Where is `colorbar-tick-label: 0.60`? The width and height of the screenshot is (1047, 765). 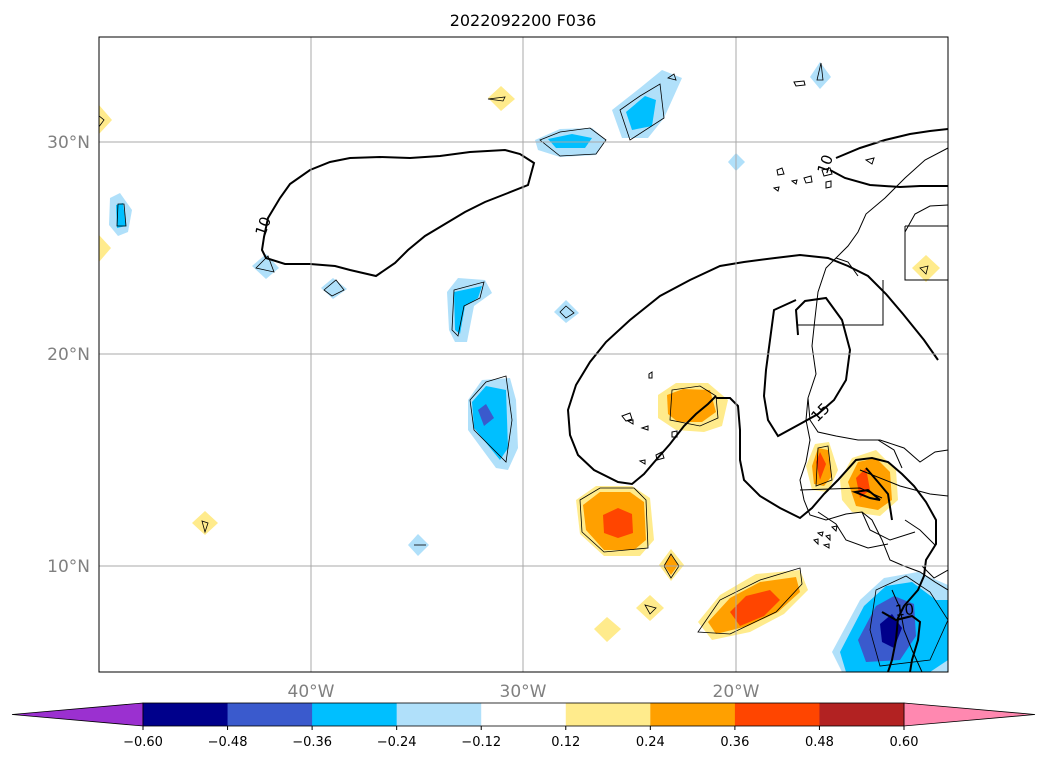 colorbar-tick-label: 0.60 is located at coordinates (904, 742).